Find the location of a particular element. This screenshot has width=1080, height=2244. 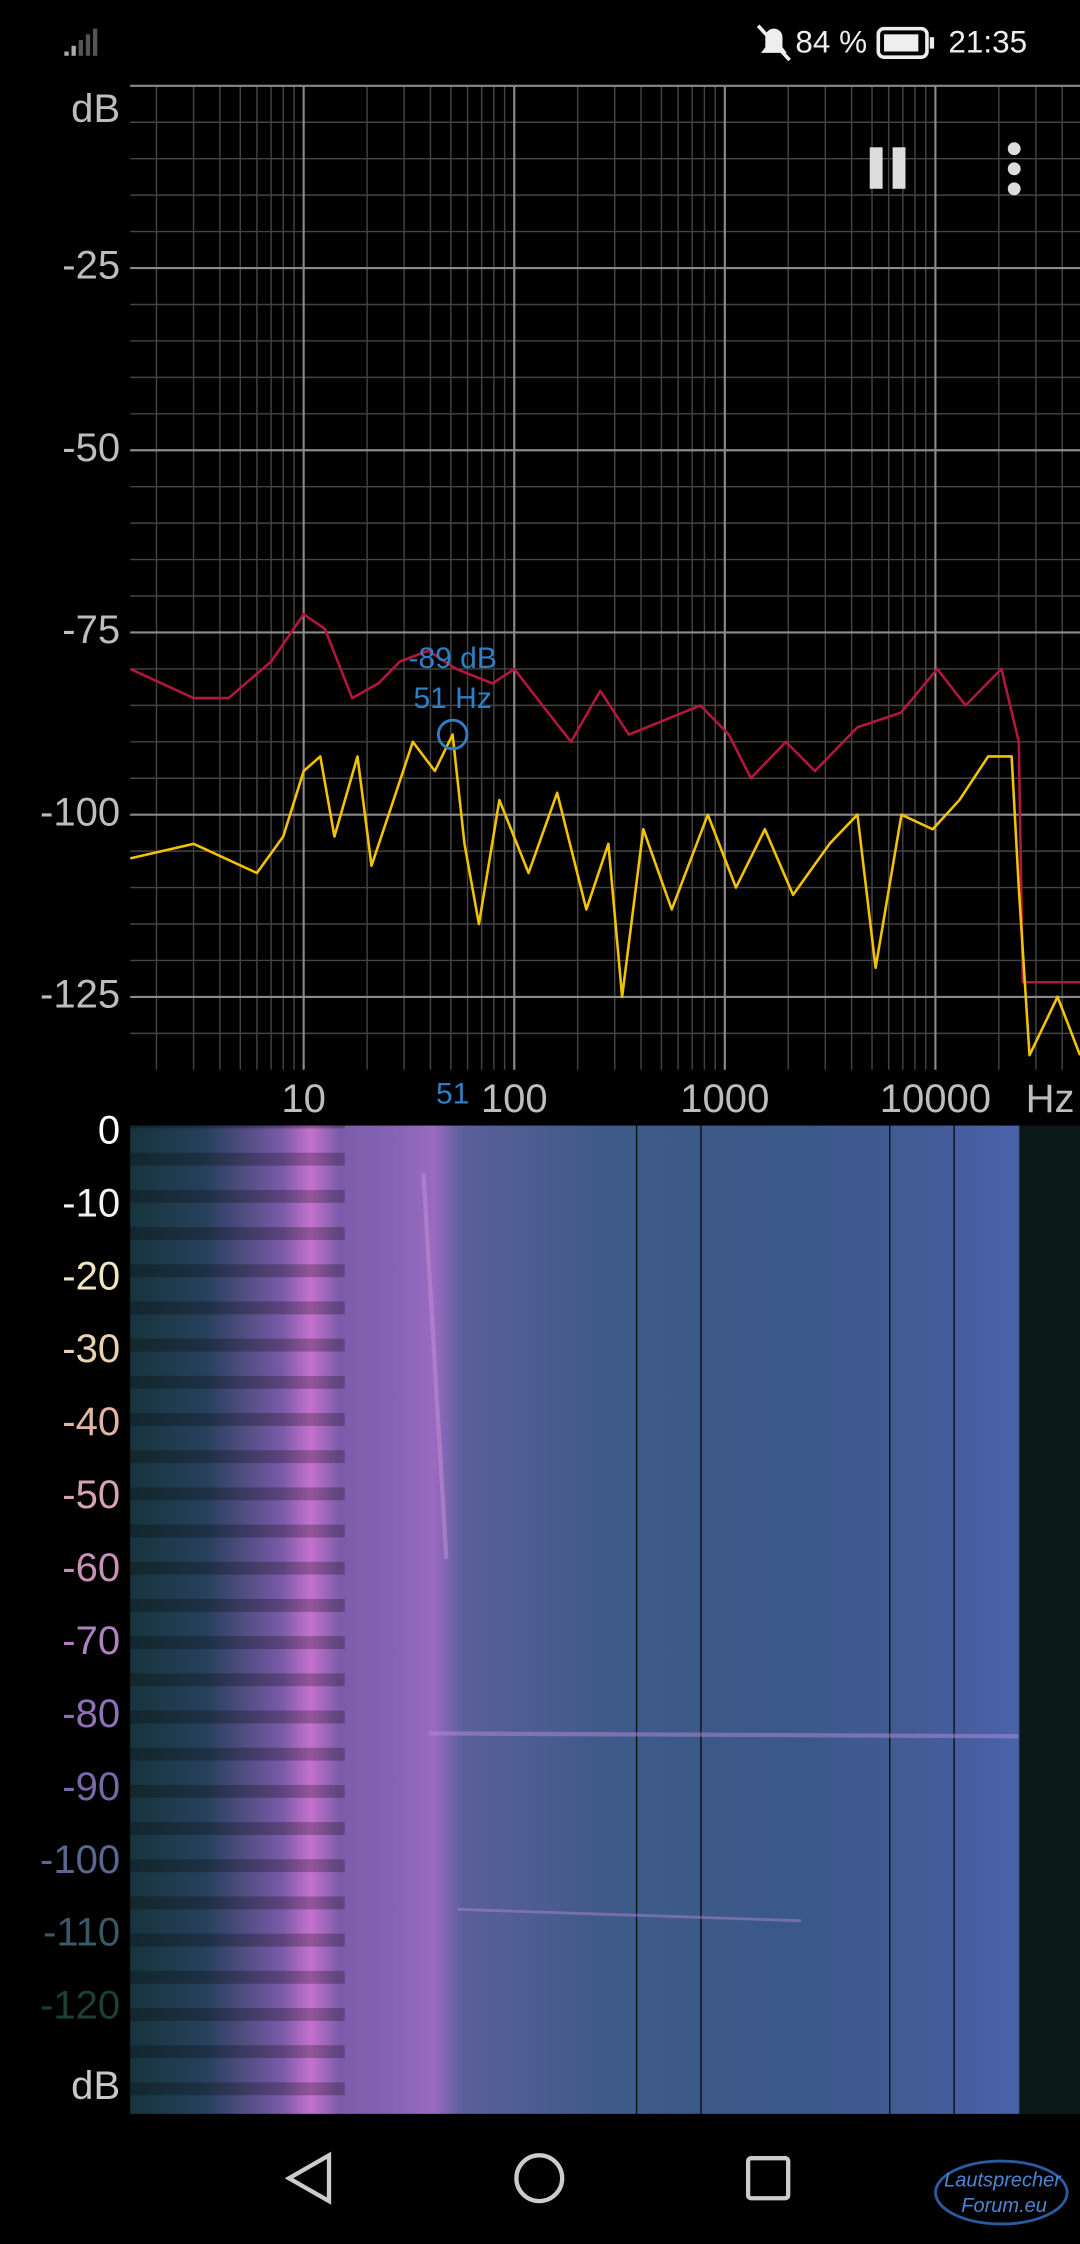

spectrogram-tick-label: -30 is located at coordinates (91, 1349).